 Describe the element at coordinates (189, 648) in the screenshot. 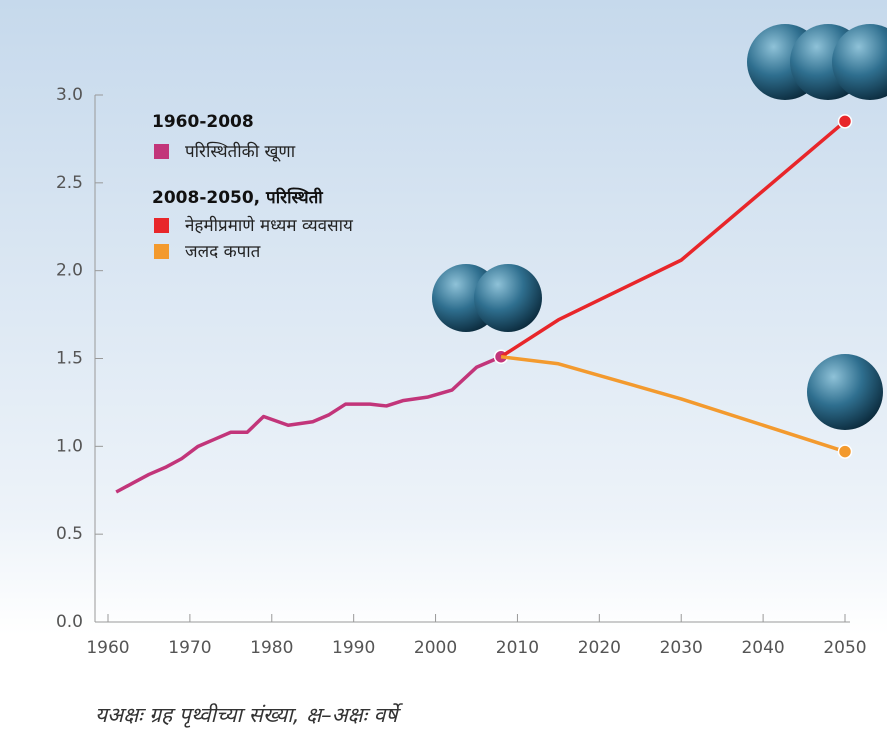

I see `x-tick-label: 1970` at that location.